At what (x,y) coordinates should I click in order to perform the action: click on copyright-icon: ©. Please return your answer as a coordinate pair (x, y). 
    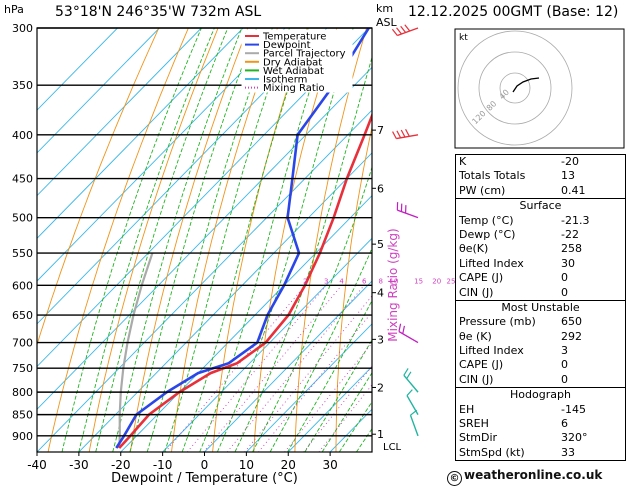
    Looking at the image, I should click on (454, 478).